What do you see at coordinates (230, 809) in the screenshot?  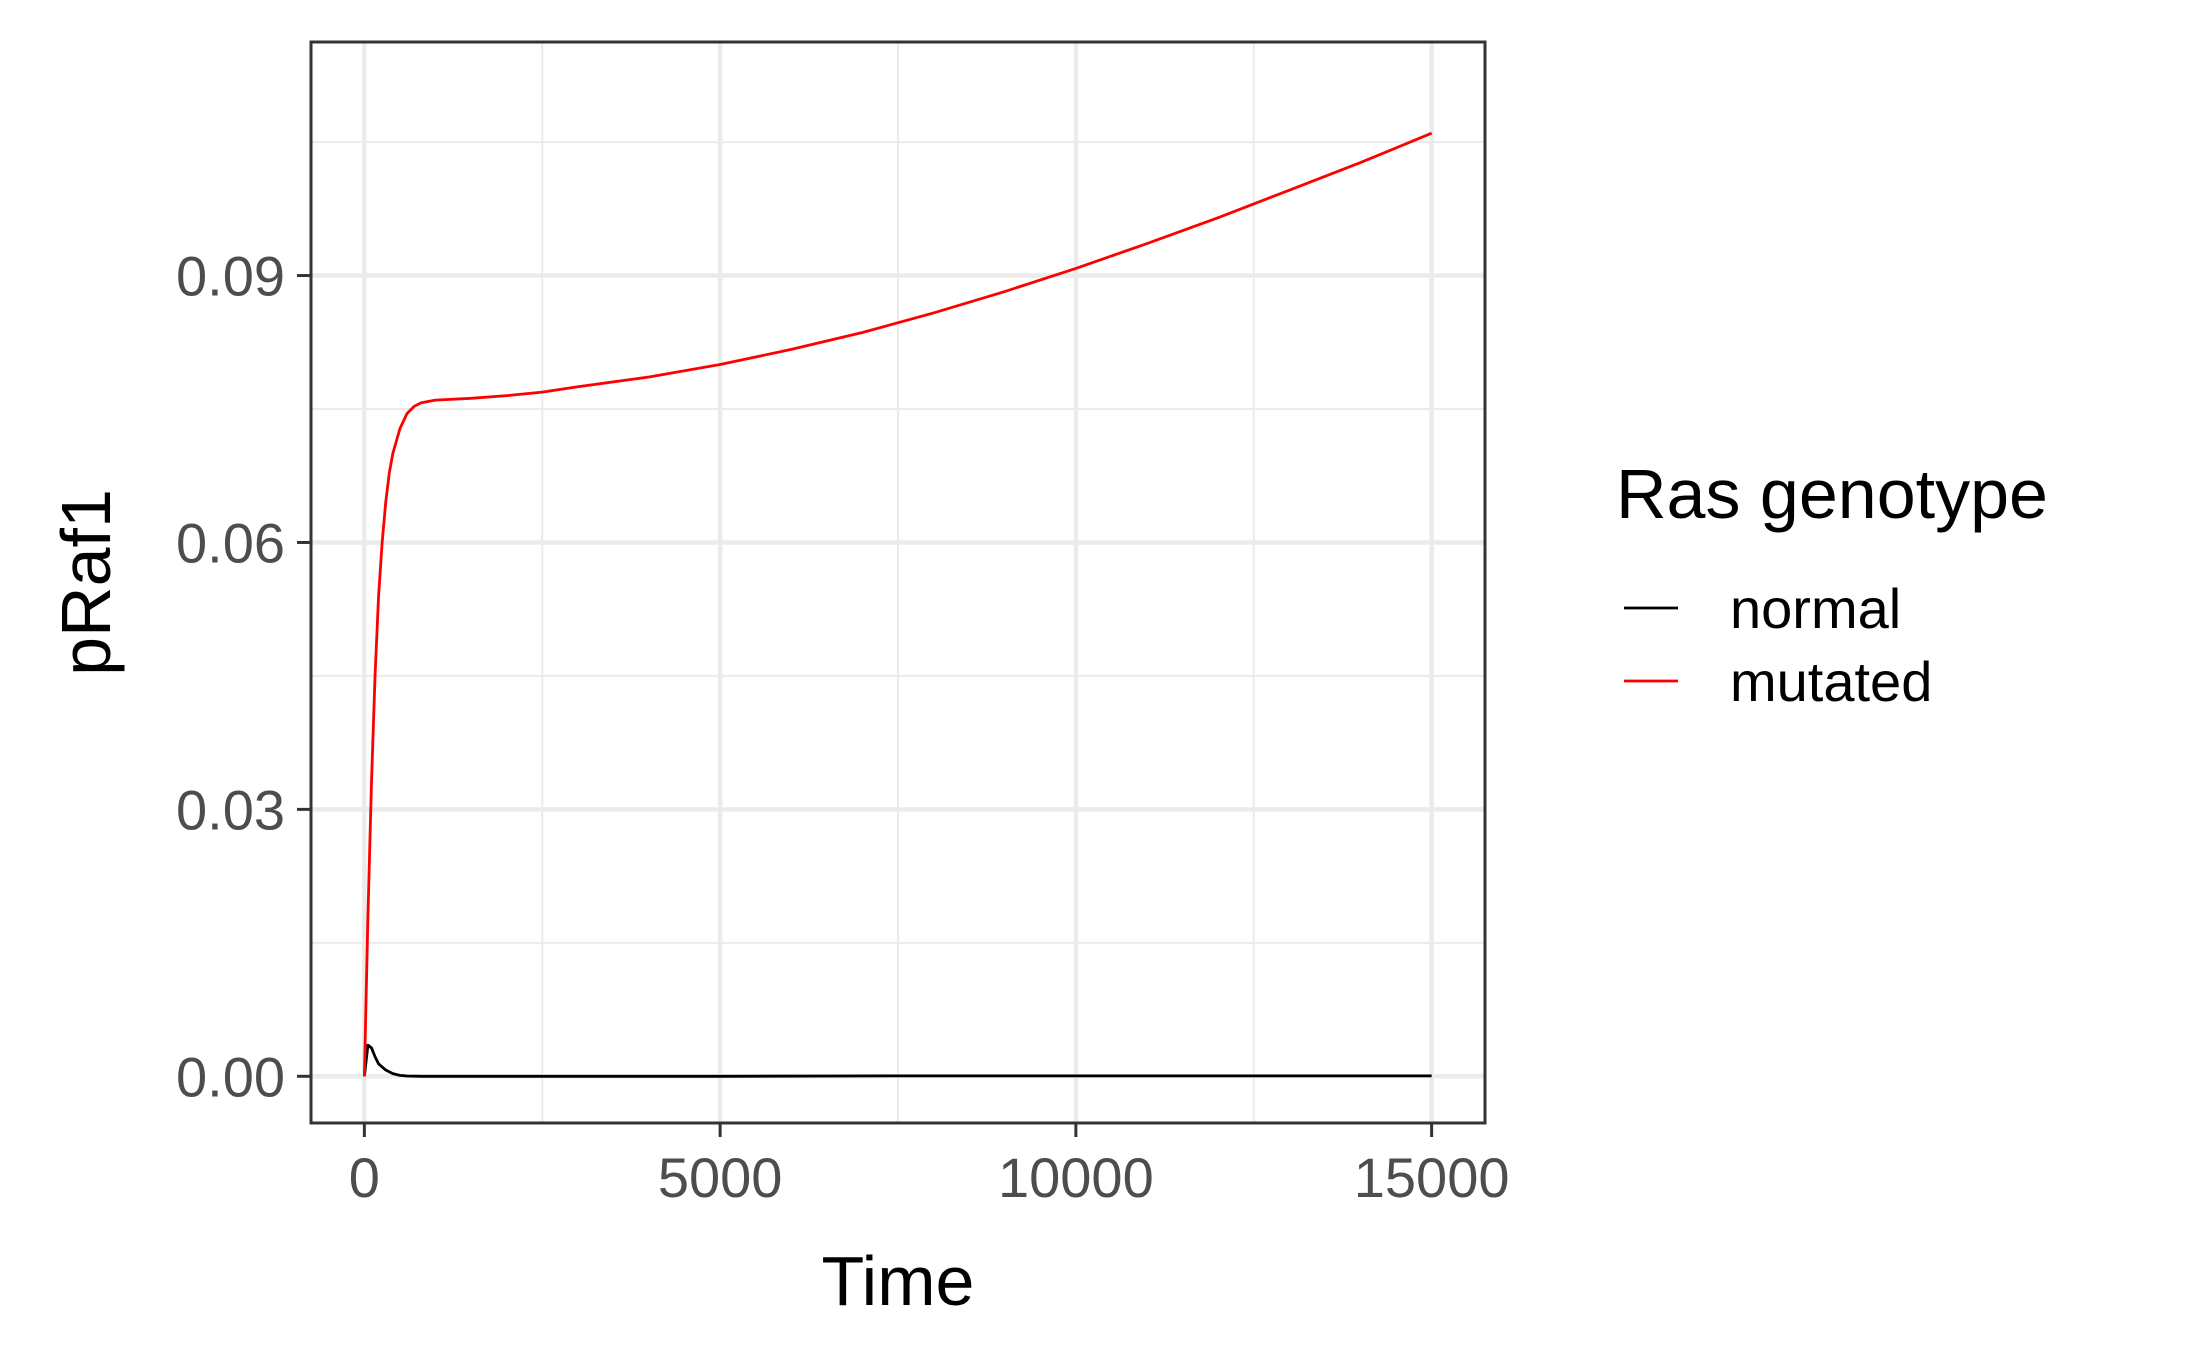 I see `y-tick-label: 0.03` at bounding box center [230, 809].